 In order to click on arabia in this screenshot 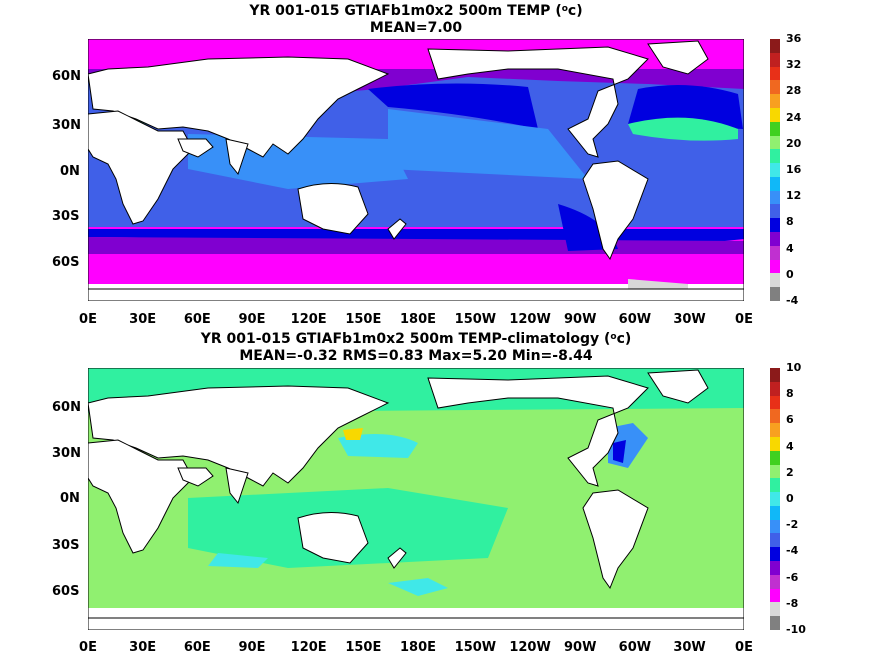, I will do `click(195, 148)`.